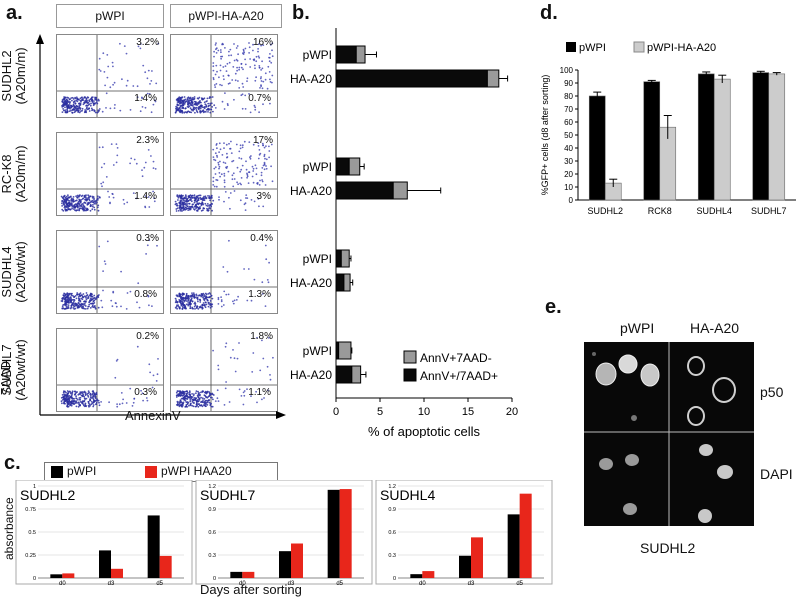  I want to click on quadrant-lower-right-pct: 1.1%, so click(259, 392).